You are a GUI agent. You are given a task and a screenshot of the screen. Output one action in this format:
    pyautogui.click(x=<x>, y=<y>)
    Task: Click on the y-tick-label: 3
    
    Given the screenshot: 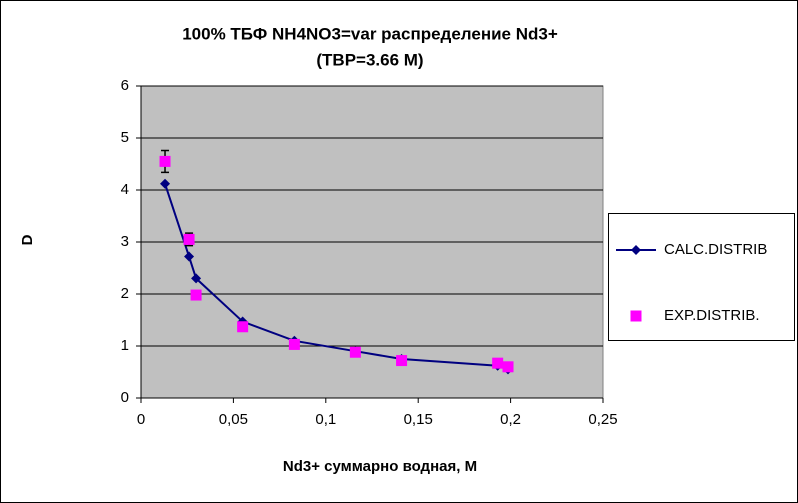 What is the action you would take?
    pyautogui.click(x=125, y=241)
    